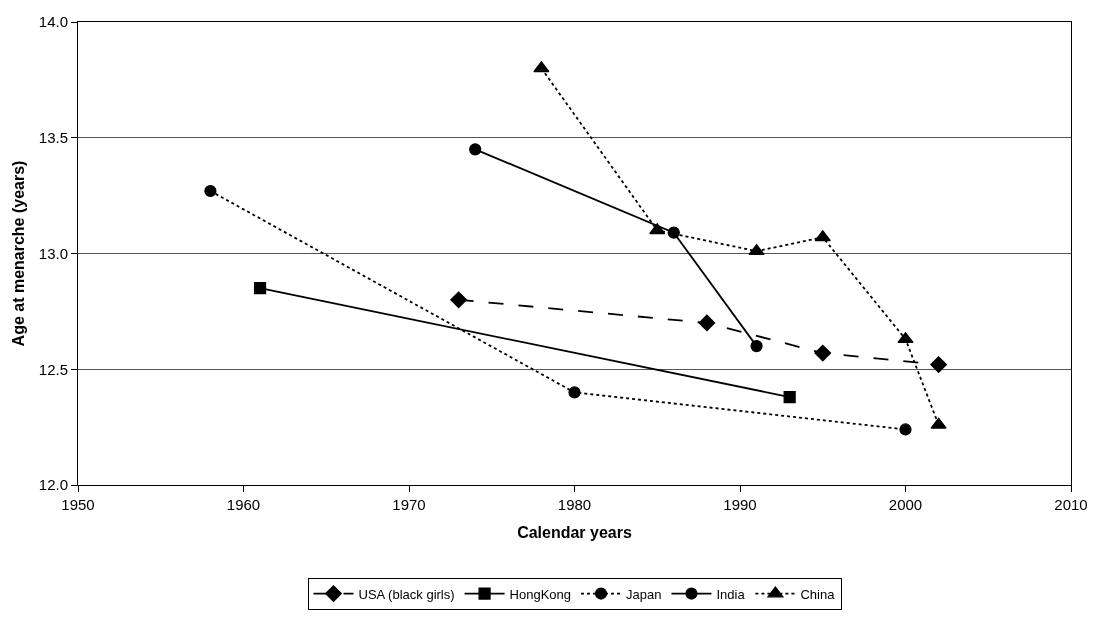  I want to click on legend-label: China, so click(818, 594).